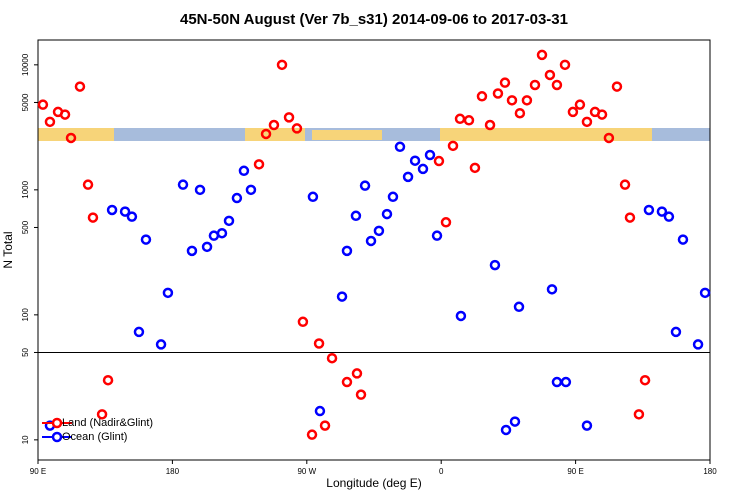  What do you see at coordinates (94, 437) in the screenshot?
I see `legend-label: Ocean (Glint)` at bounding box center [94, 437].